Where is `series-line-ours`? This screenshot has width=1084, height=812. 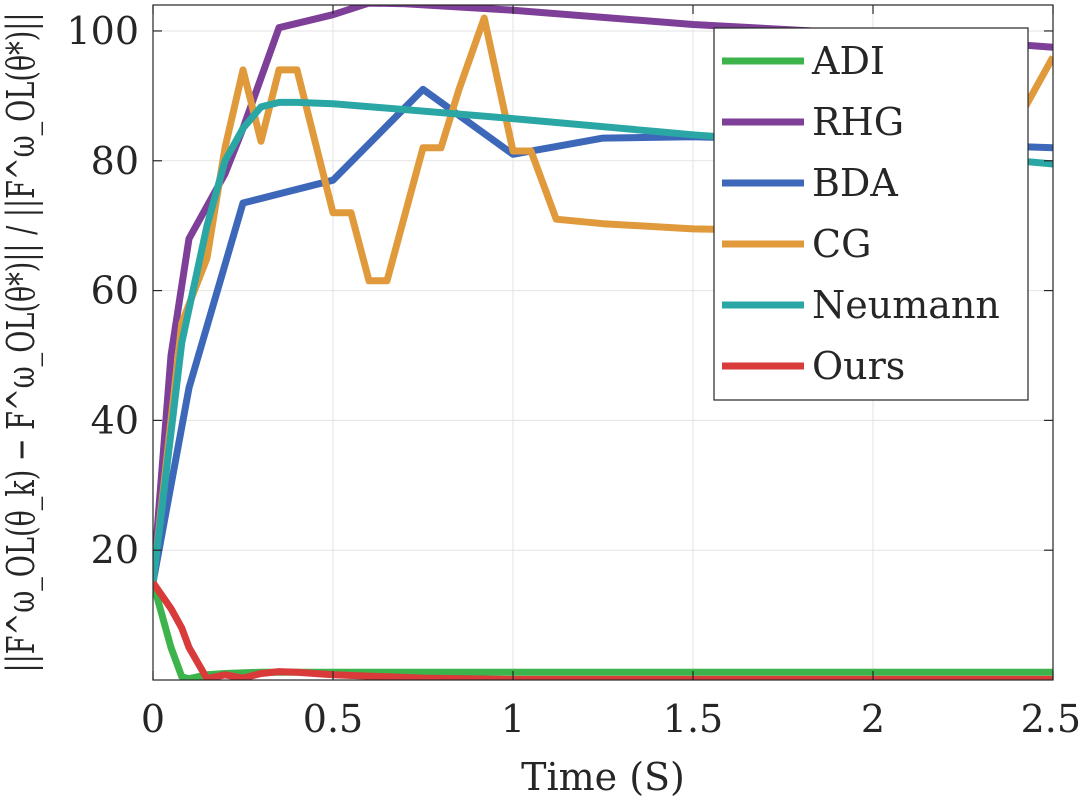
series-line-ours is located at coordinates (603, 630).